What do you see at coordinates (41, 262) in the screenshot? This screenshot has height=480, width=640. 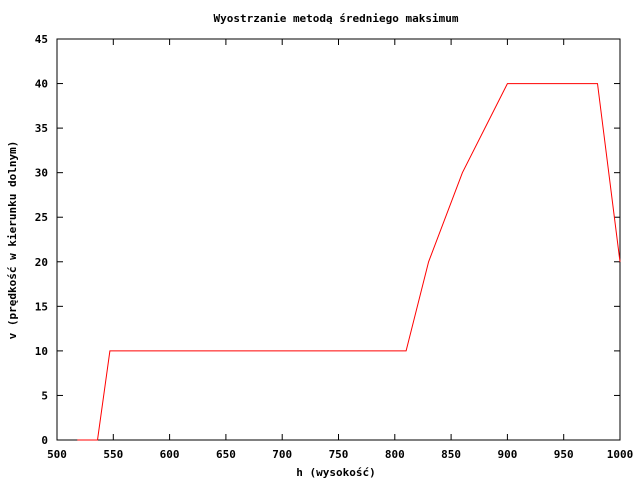 I see `y-tick-label: 20` at bounding box center [41, 262].